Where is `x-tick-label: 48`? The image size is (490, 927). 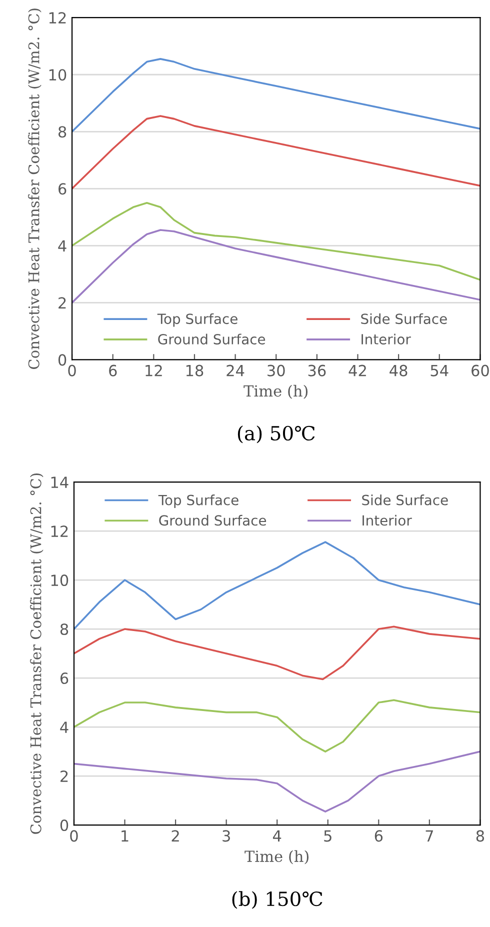 x-tick-label: 48 is located at coordinates (399, 370).